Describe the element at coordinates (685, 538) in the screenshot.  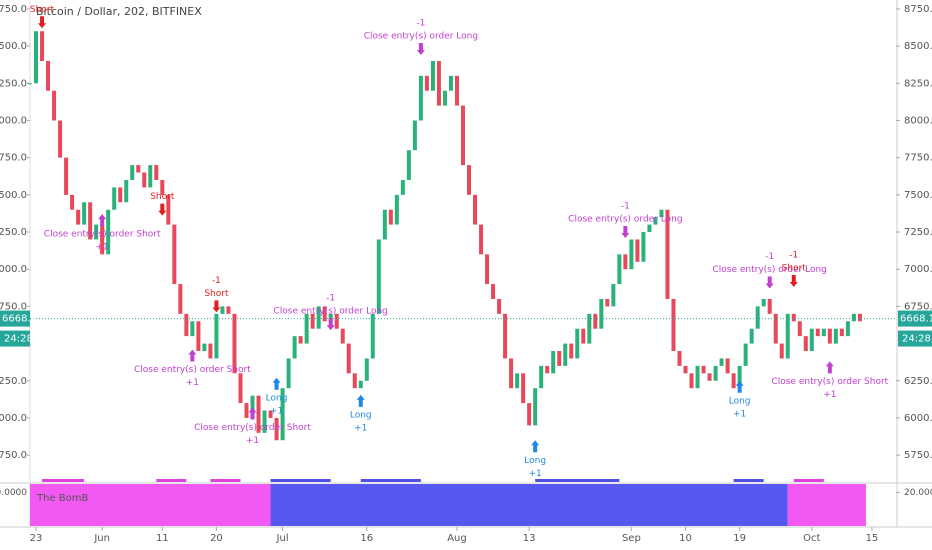
I see `x-tick-label: 10` at that location.